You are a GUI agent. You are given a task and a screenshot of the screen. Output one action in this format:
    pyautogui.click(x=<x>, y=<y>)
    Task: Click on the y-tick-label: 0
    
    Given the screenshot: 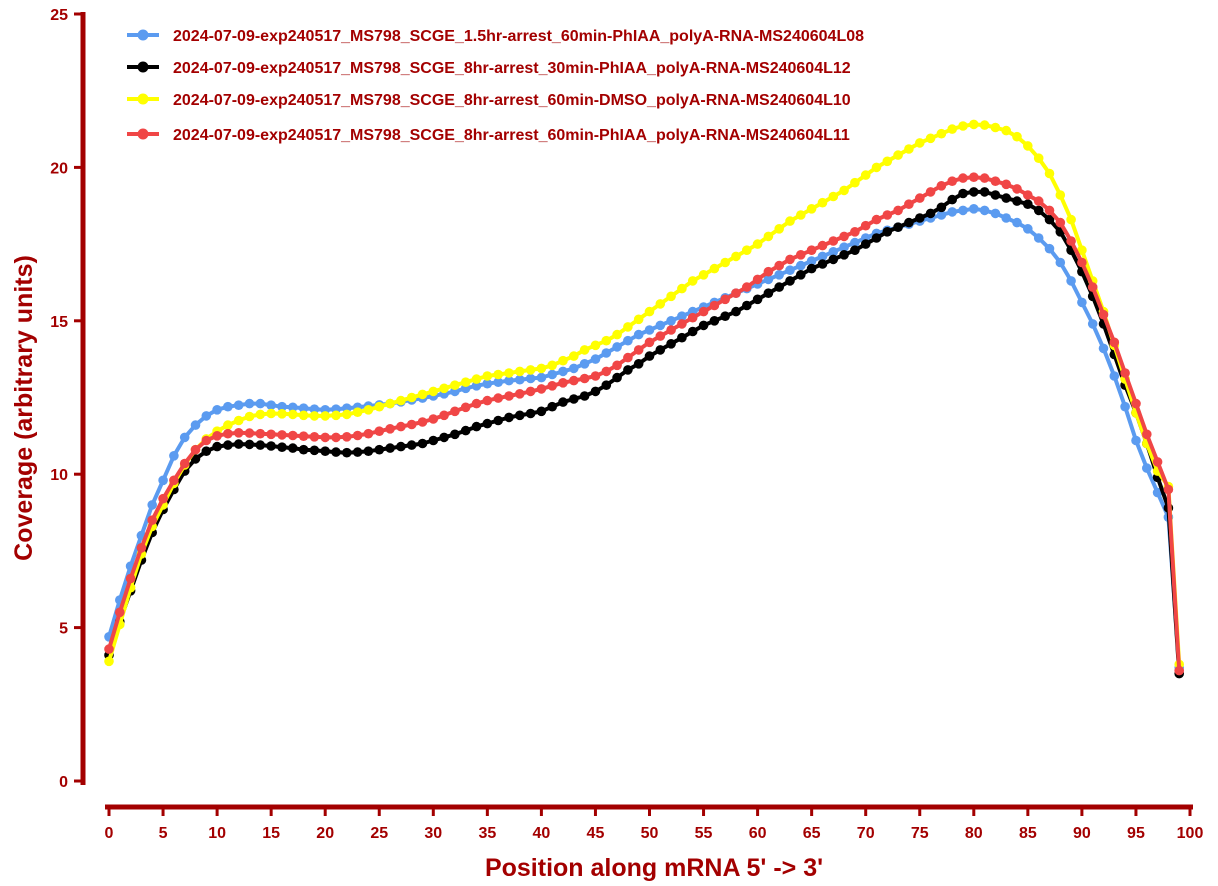 What is the action you would take?
    pyautogui.click(x=63, y=782)
    